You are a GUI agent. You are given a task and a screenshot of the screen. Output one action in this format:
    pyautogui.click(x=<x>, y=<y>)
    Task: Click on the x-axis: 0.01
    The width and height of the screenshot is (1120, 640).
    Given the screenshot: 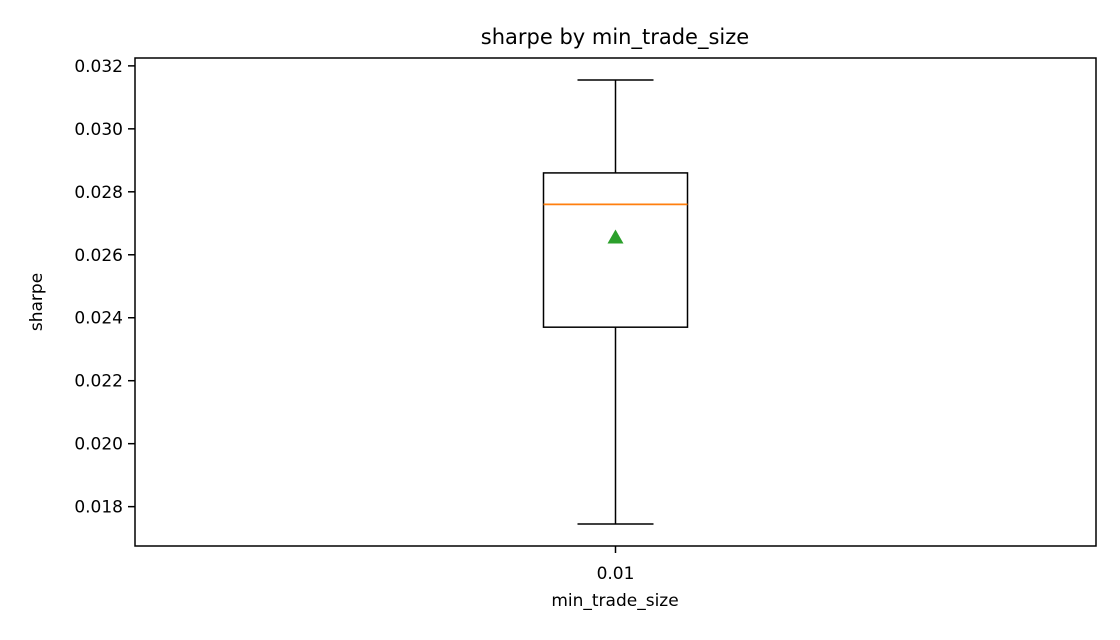 What is the action you would take?
    pyautogui.click(x=616, y=565)
    